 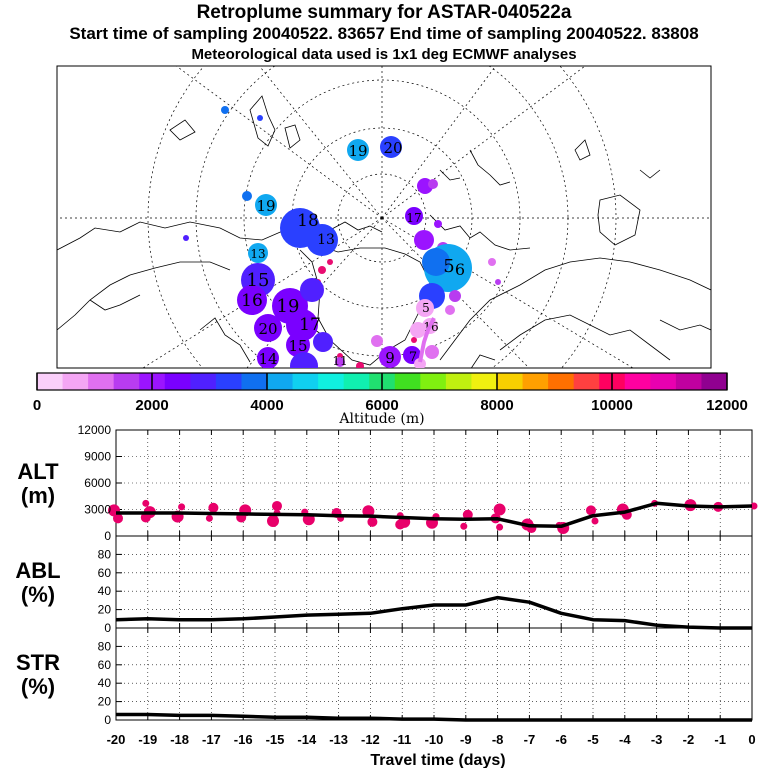 What do you see at coordinates (433, 612) in the screenshot?
I see `abl-line` at bounding box center [433, 612].